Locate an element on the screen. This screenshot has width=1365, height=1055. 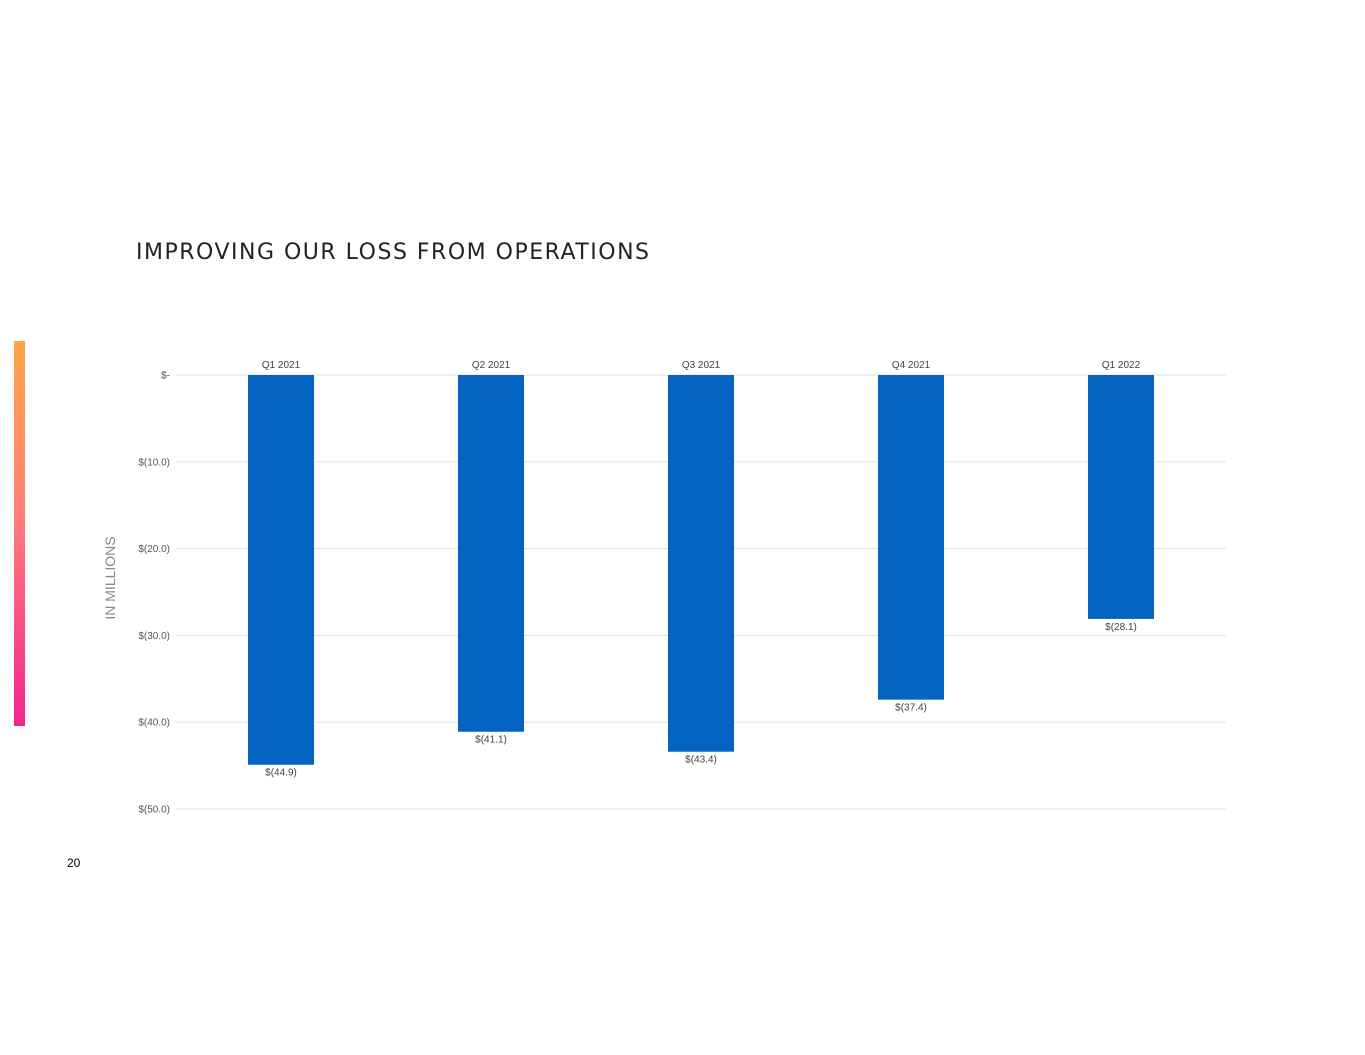
accent-gradient-bar is located at coordinates (19, 533).